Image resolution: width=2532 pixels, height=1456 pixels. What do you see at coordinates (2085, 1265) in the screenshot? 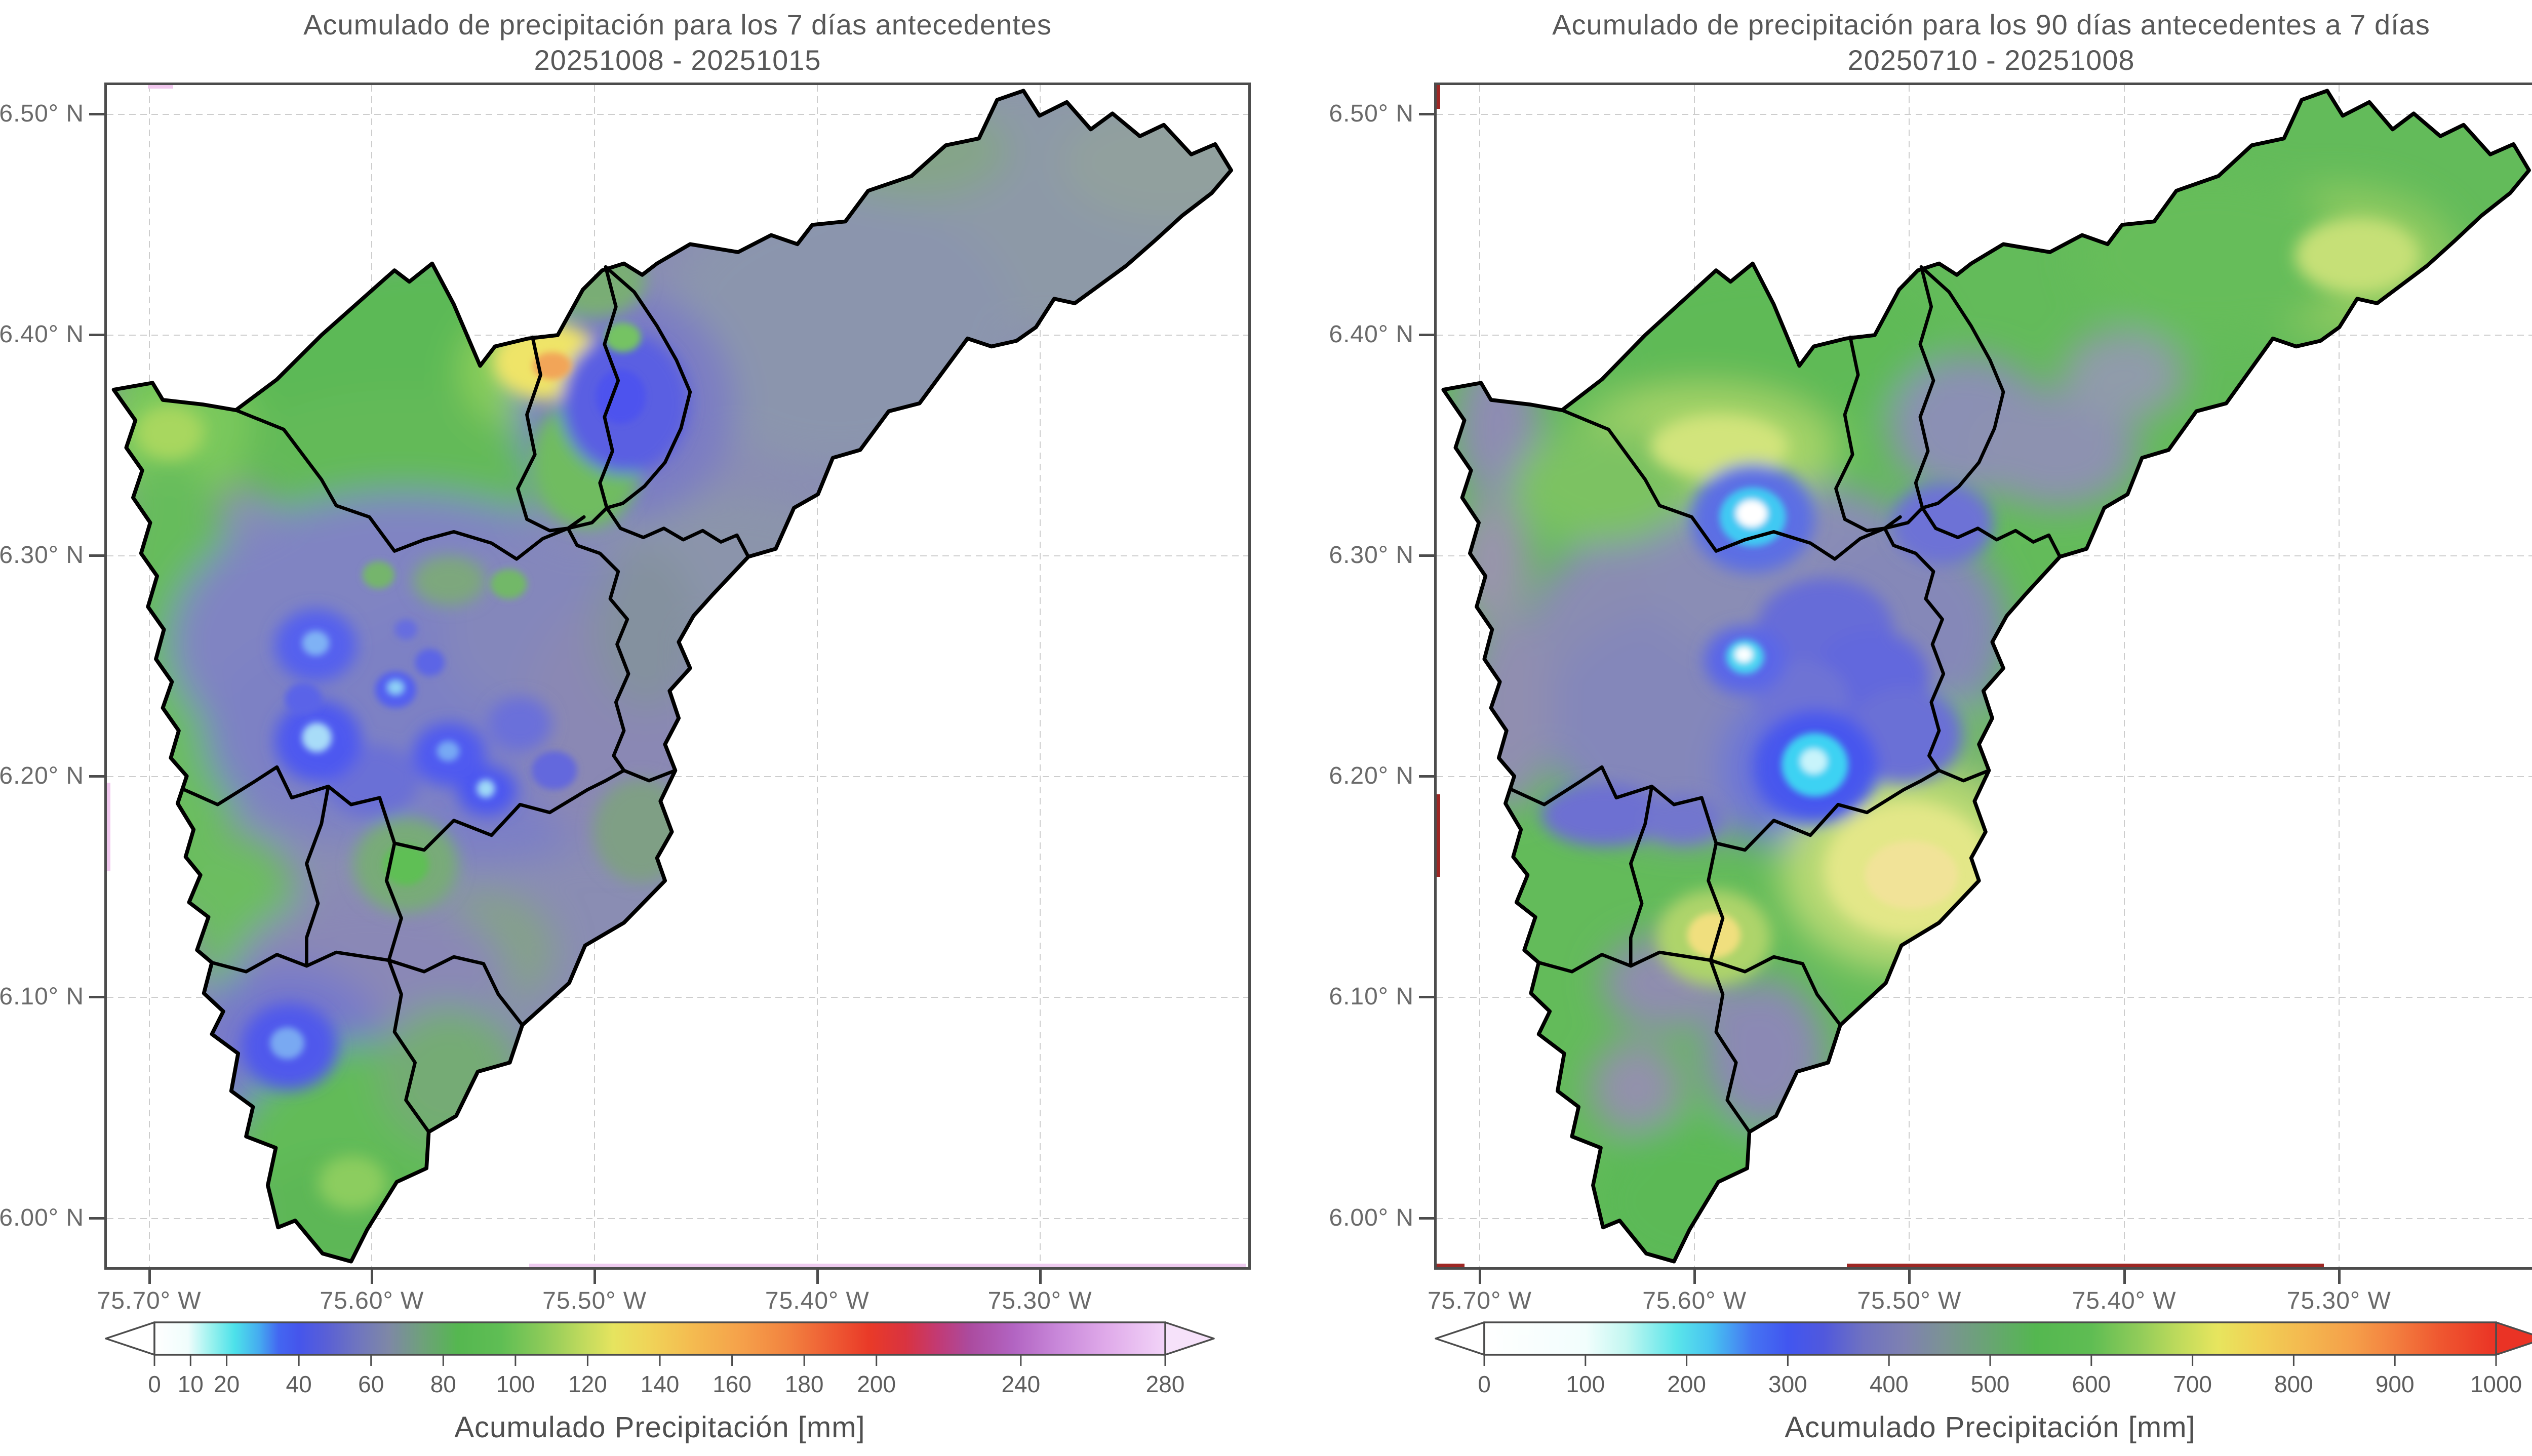
I see `raster-edge-mark` at bounding box center [2085, 1265].